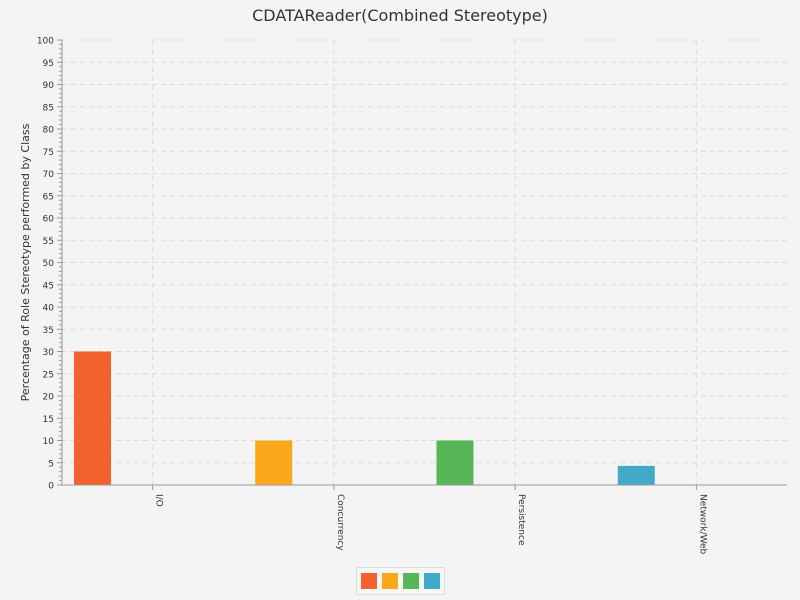 This screenshot has width=800, height=600. I want to click on y-tick-label: 35, so click(48, 331).